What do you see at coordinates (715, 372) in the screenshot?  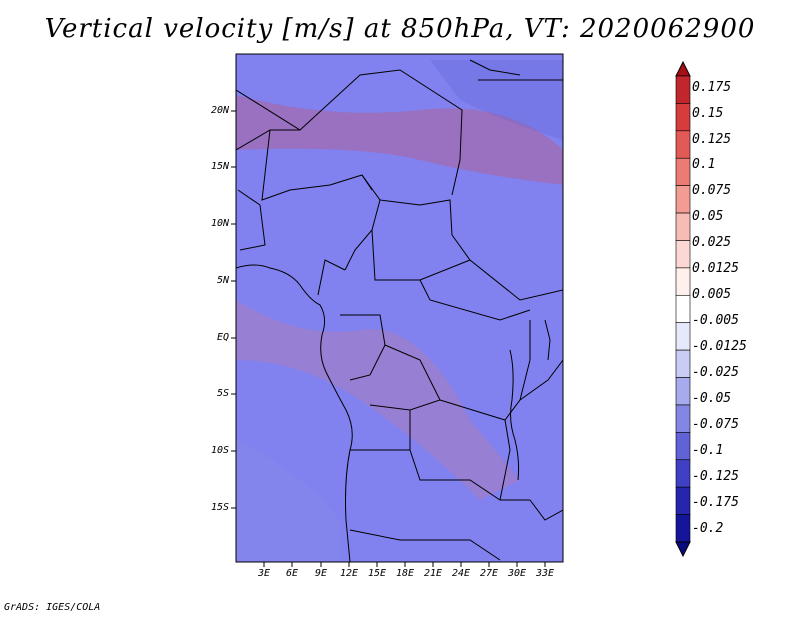 I see `colorbar-label: -0.025` at bounding box center [715, 372].